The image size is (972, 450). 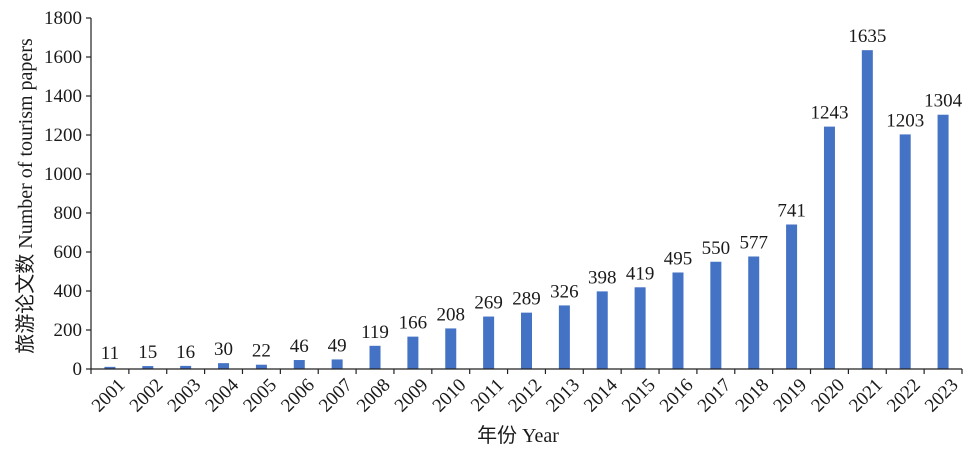 What do you see at coordinates (563, 396) in the screenshot?
I see `x-tick-label-2013: 2013` at bounding box center [563, 396].